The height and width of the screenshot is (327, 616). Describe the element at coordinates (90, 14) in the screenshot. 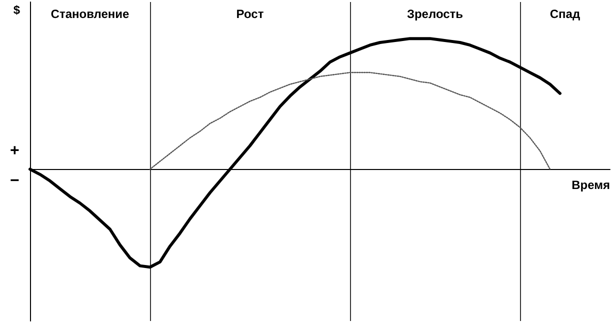

I see `text: Становление` at that location.